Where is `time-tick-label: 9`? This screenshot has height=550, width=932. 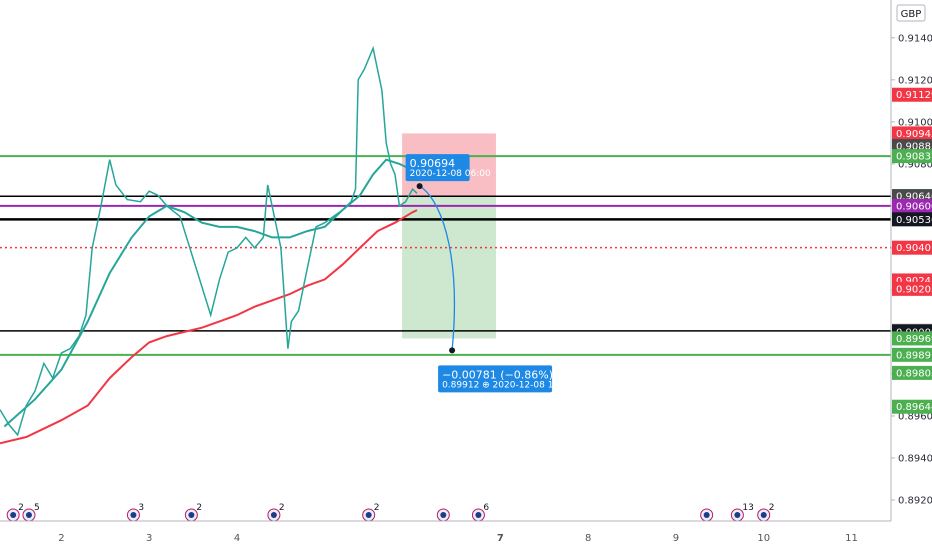 time-tick-label: 9 is located at coordinates (676, 538).